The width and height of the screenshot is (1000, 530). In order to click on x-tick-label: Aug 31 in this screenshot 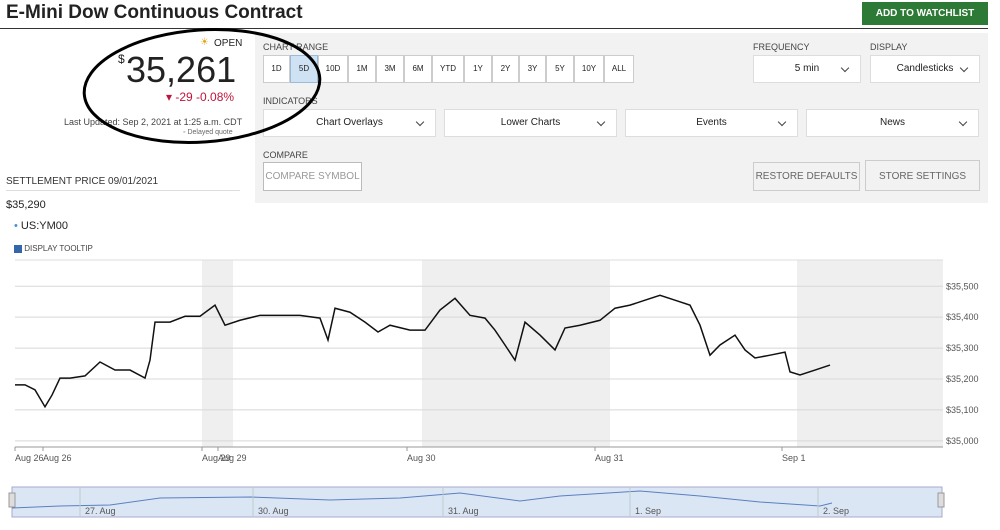, I will do `click(609, 458)`.